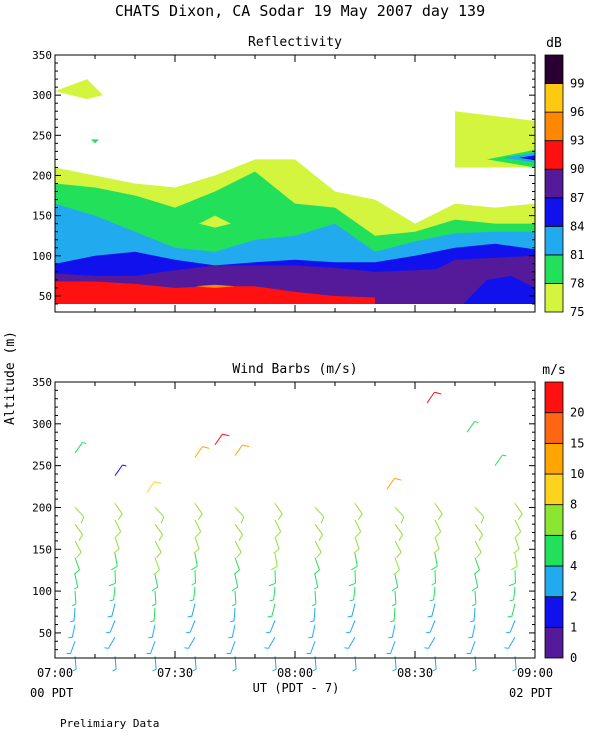 This screenshot has height=750, width=600. What do you see at coordinates (535, 673) in the screenshot?
I see `wind-x-tick-label: 09:00` at bounding box center [535, 673].